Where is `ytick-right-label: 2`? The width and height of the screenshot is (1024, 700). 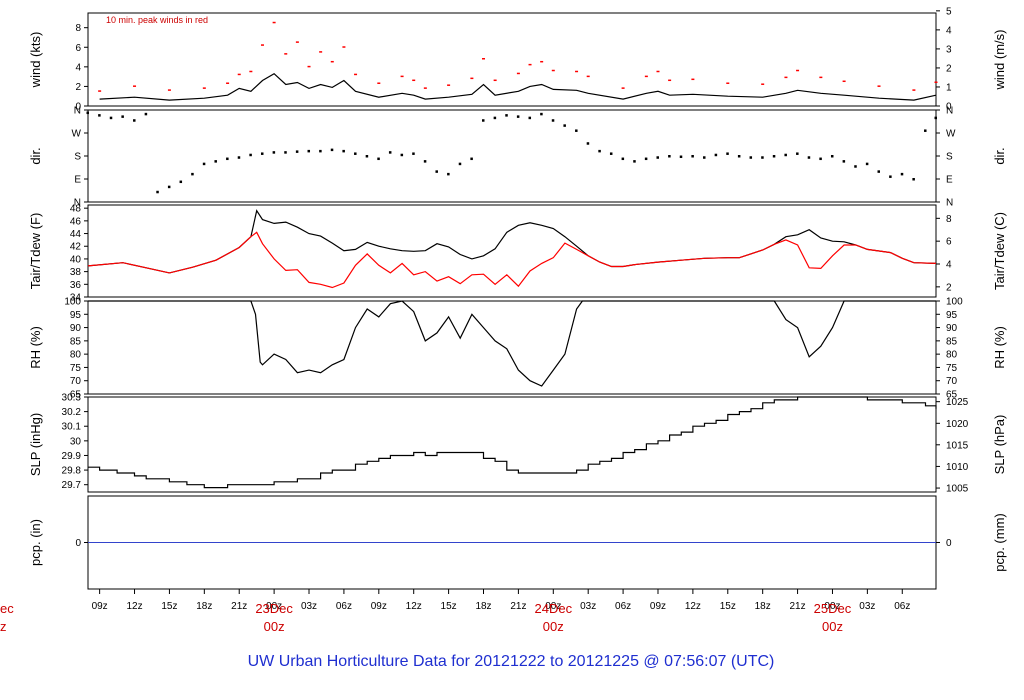
ytick-right-label: 2 is located at coordinates (949, 287).